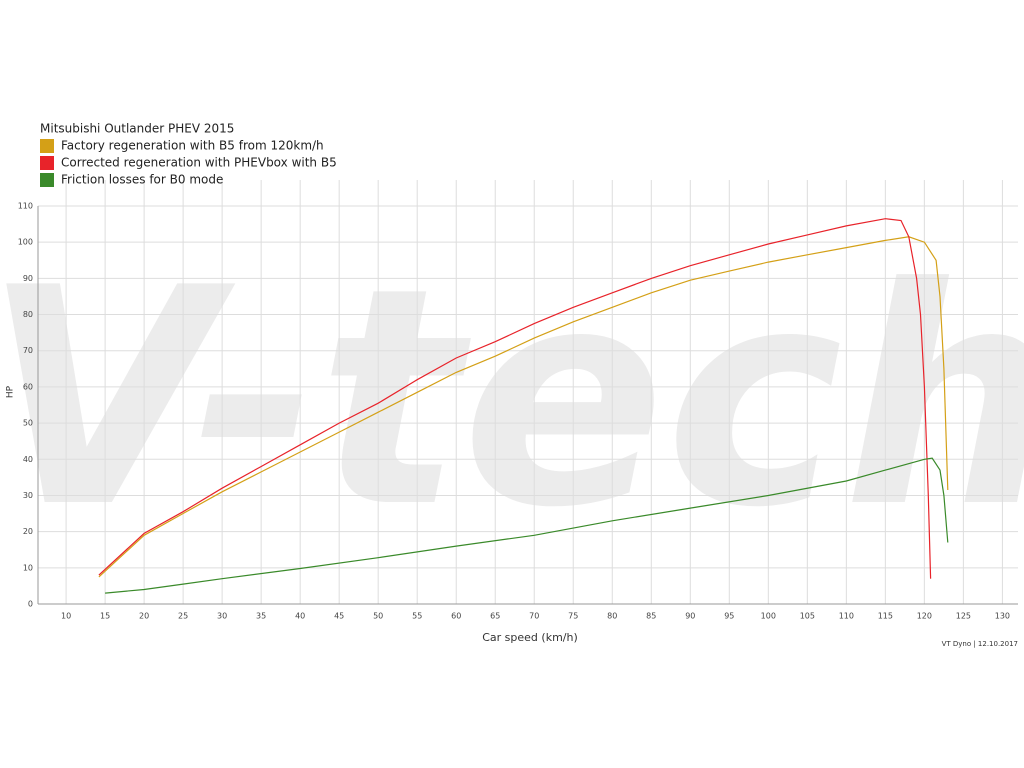 The width and height of the screenshot is (1024, 768). What do you see at coordinates (768, 616) in the screenshot?
I see `x-tick-label: 100` at bounding box center [768, 616].